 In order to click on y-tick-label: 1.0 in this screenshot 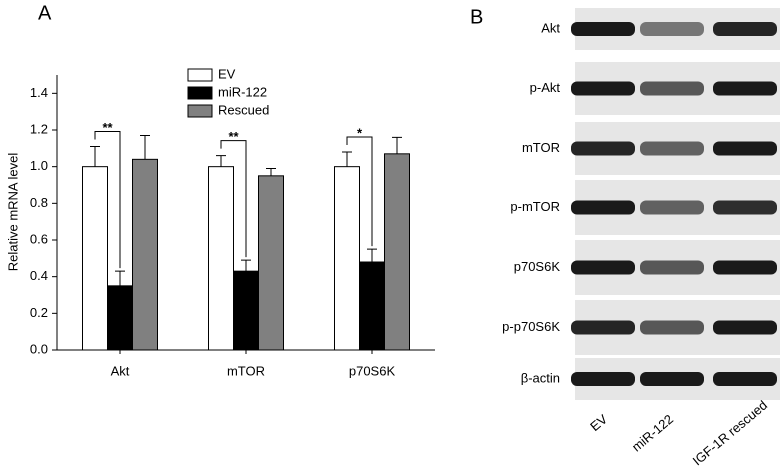, I will do `click(39, 165)`.